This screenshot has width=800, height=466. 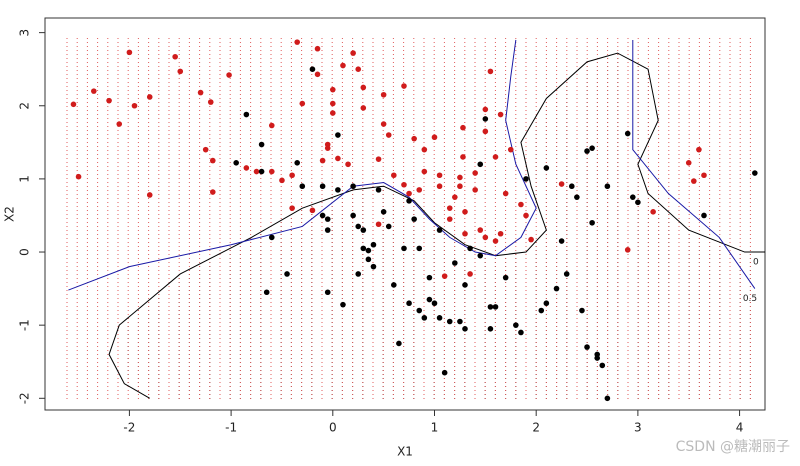 I want to click on y-tick-label: -1, so click(x=25, y=325).